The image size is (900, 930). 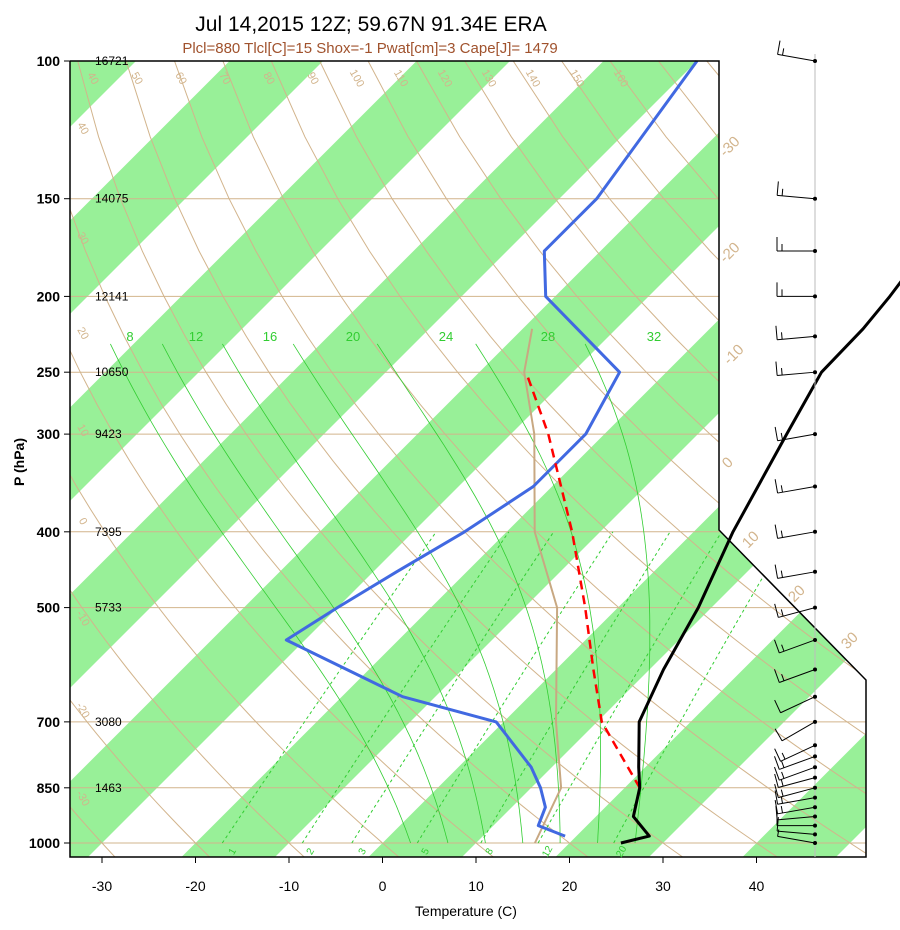 I want to click on height-label: 10650, so click(x=112, y=372).